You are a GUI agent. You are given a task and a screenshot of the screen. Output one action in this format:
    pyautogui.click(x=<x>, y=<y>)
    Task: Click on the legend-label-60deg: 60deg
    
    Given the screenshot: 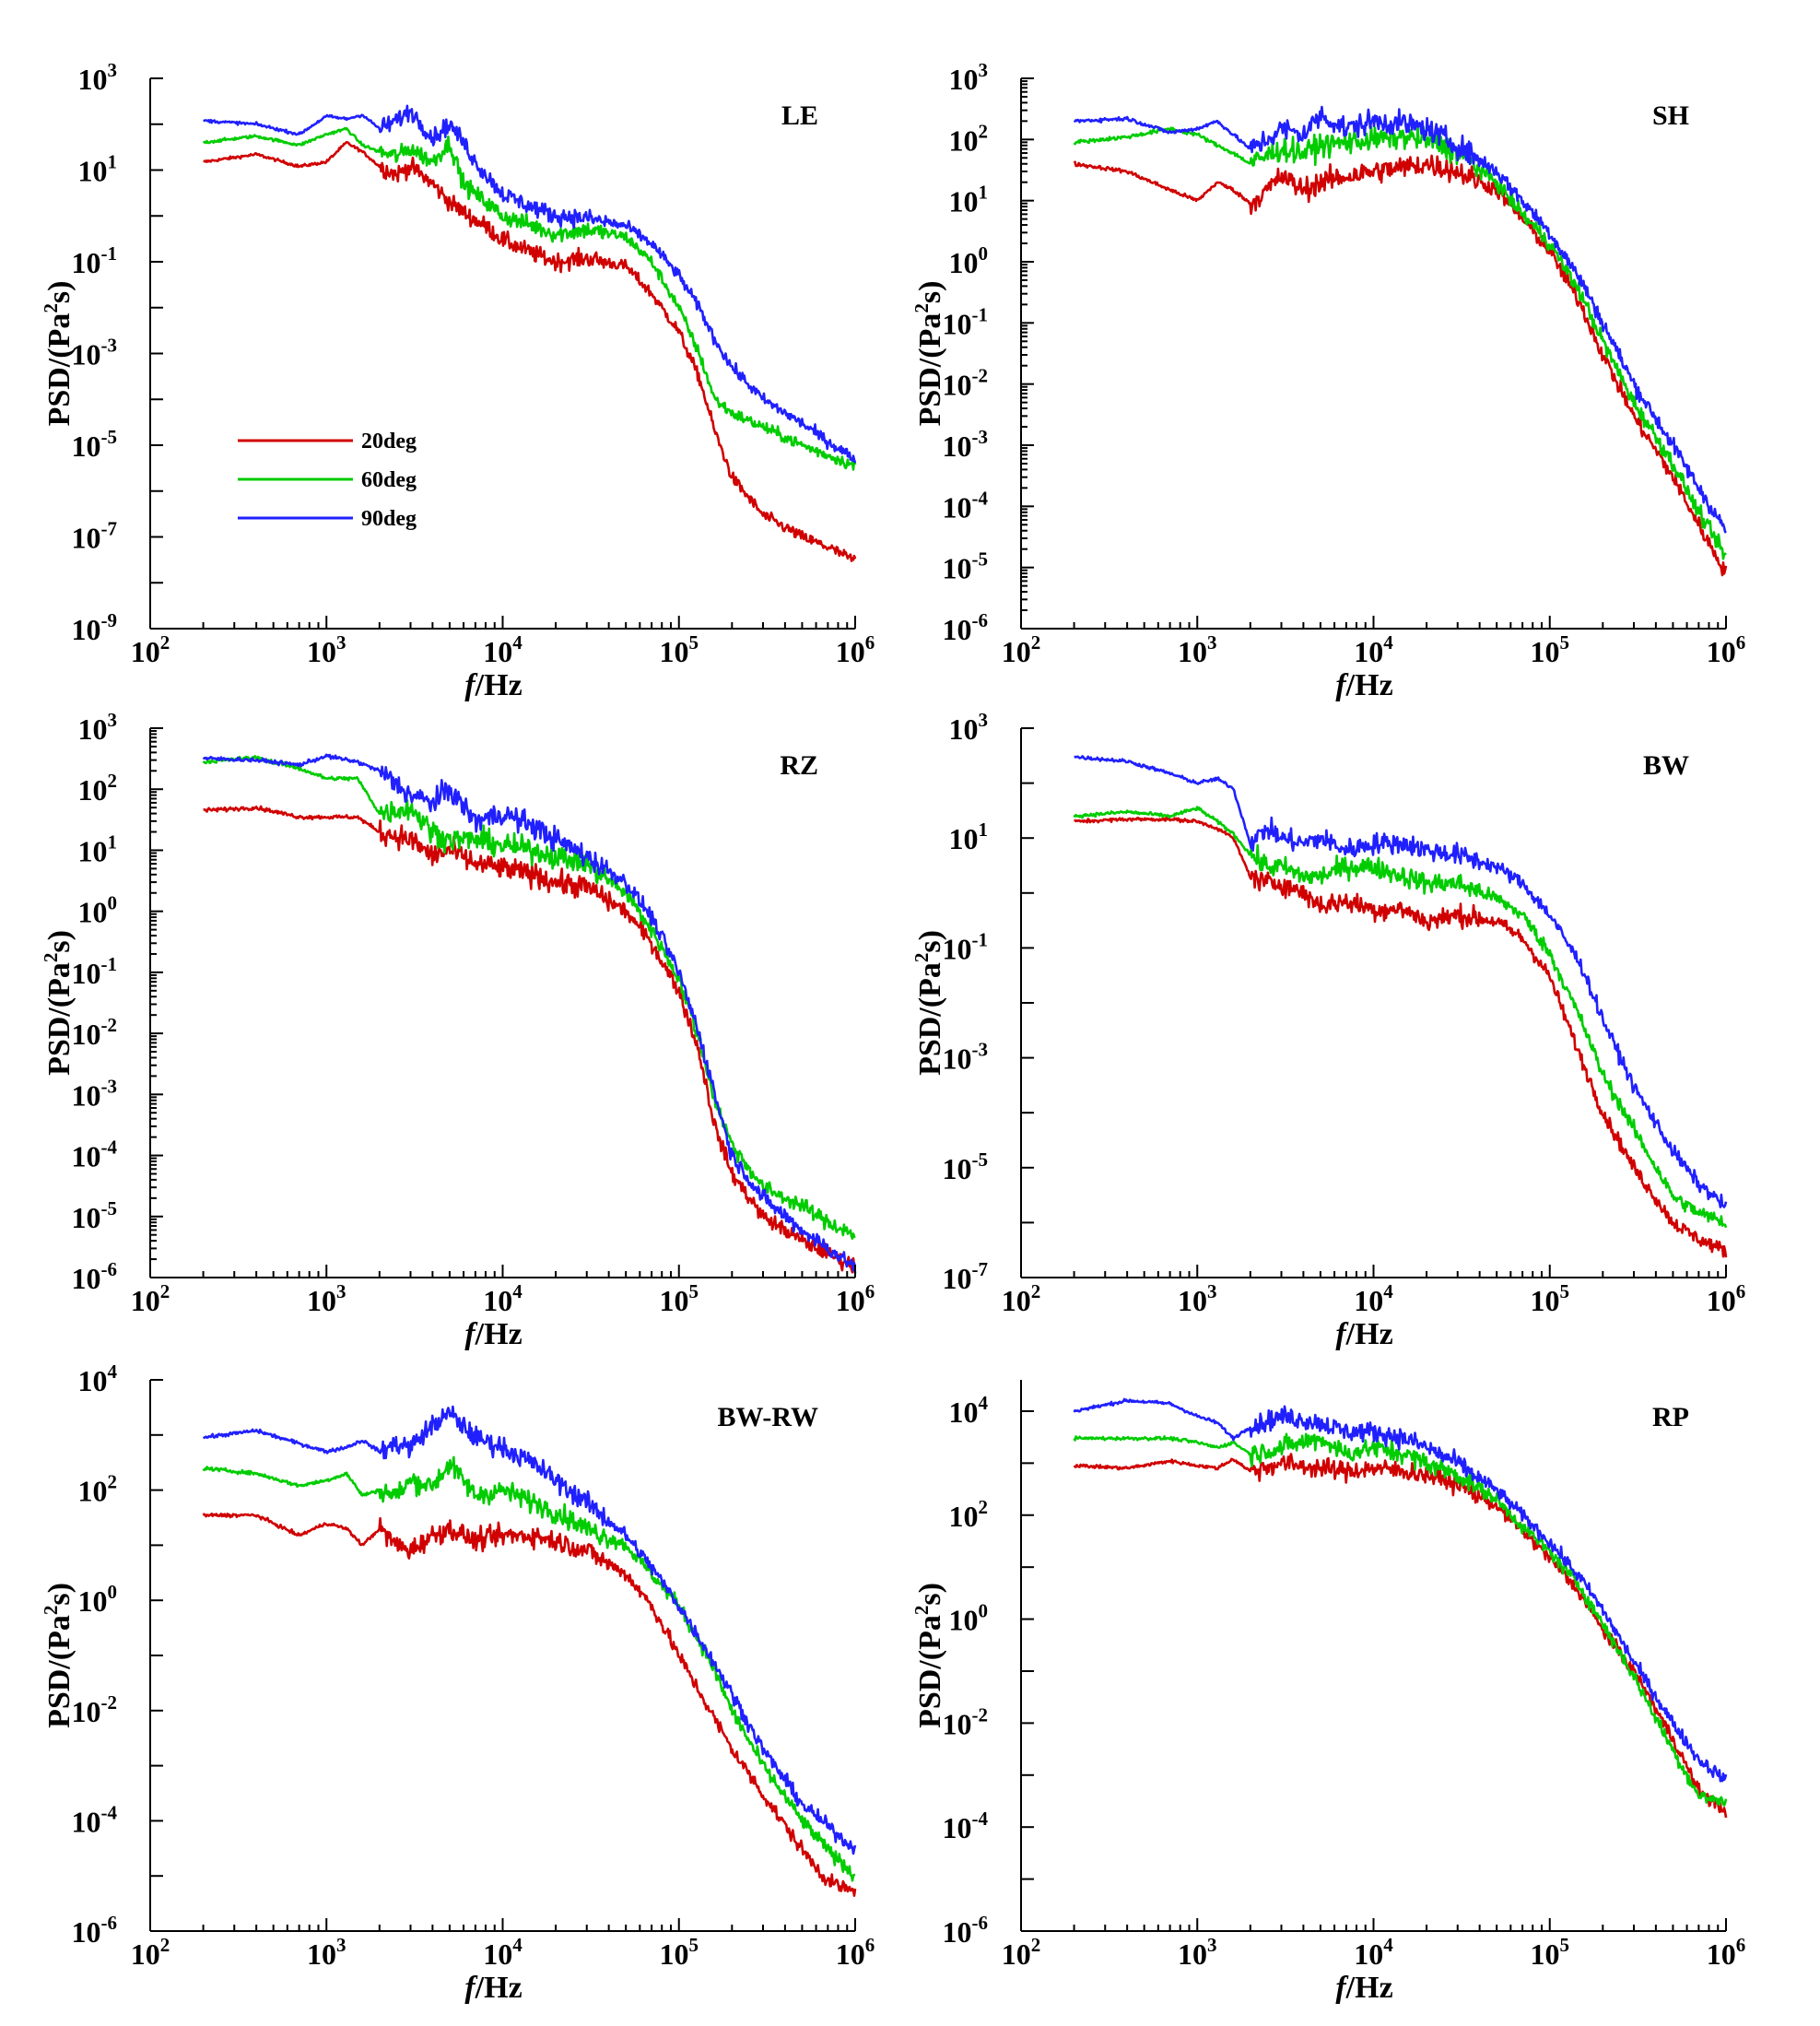 What is the action you would take?
    pyautogui.click(x=389, y=480)
    